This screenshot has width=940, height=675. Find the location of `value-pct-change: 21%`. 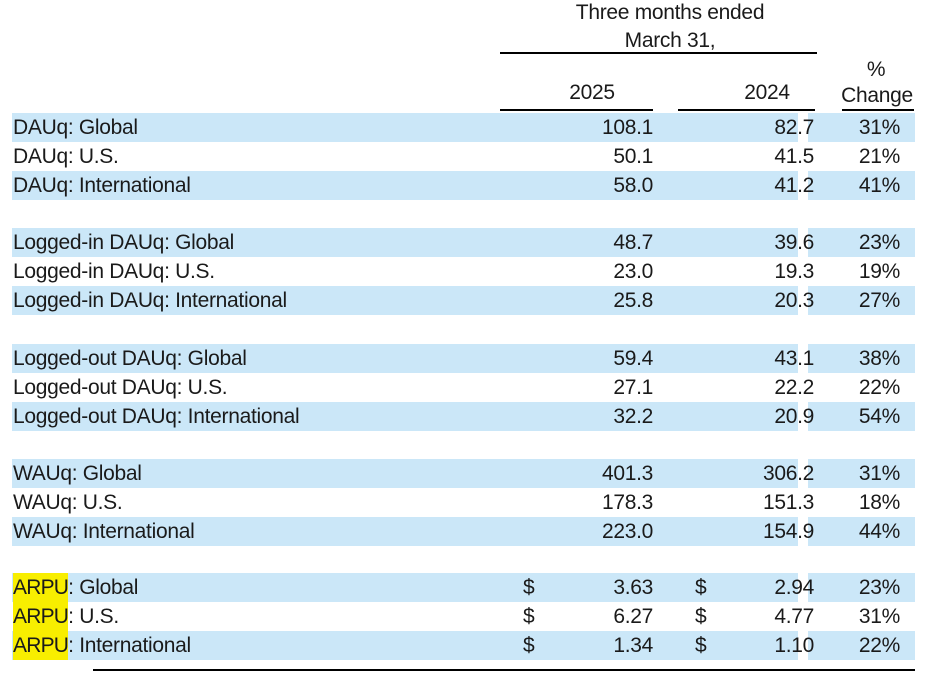

value-pct-change: 21% is located at coordinates (879, 156).